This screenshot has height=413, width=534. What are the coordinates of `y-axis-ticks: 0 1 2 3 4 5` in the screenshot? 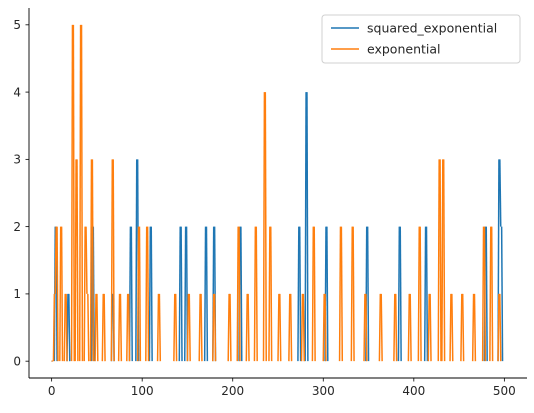 It's located at (21, 193).